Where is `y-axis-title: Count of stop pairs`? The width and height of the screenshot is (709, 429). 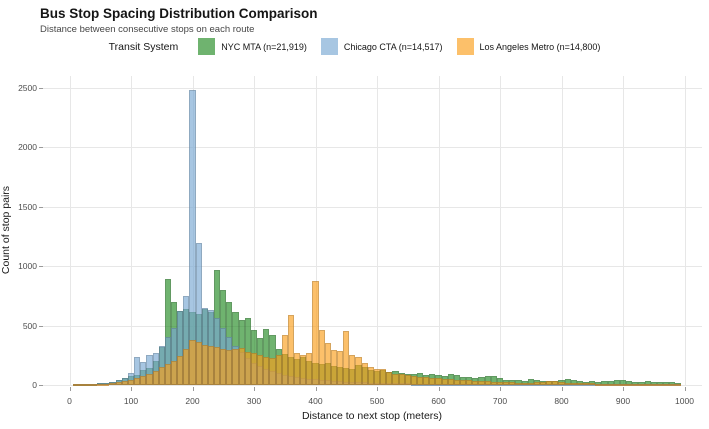
y-axis-title: Count of stop pairs is located at coordinates (6, 230).